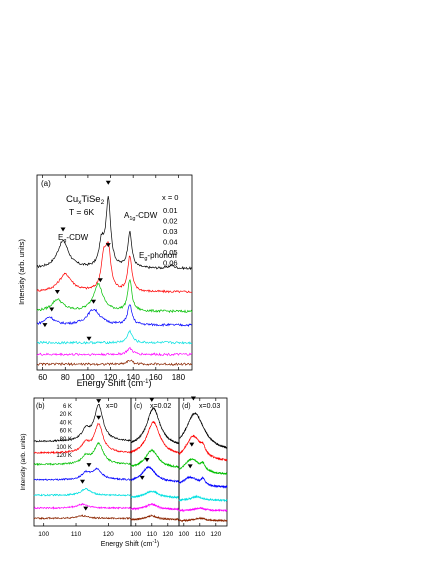  I want to click on panel-c-label: (c), so click(138, 406).